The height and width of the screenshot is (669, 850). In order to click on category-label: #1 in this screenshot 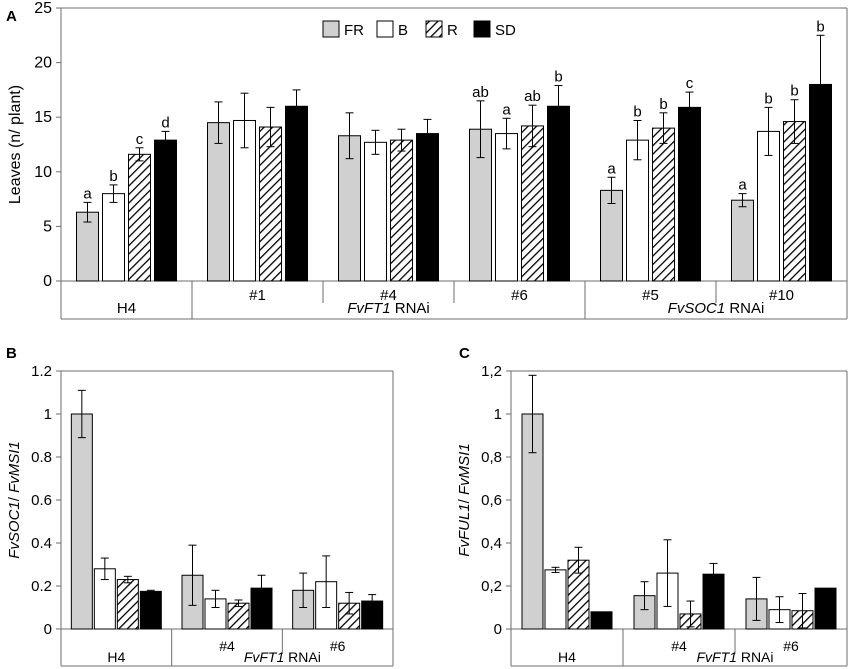, I will do `click(257, 295)`.